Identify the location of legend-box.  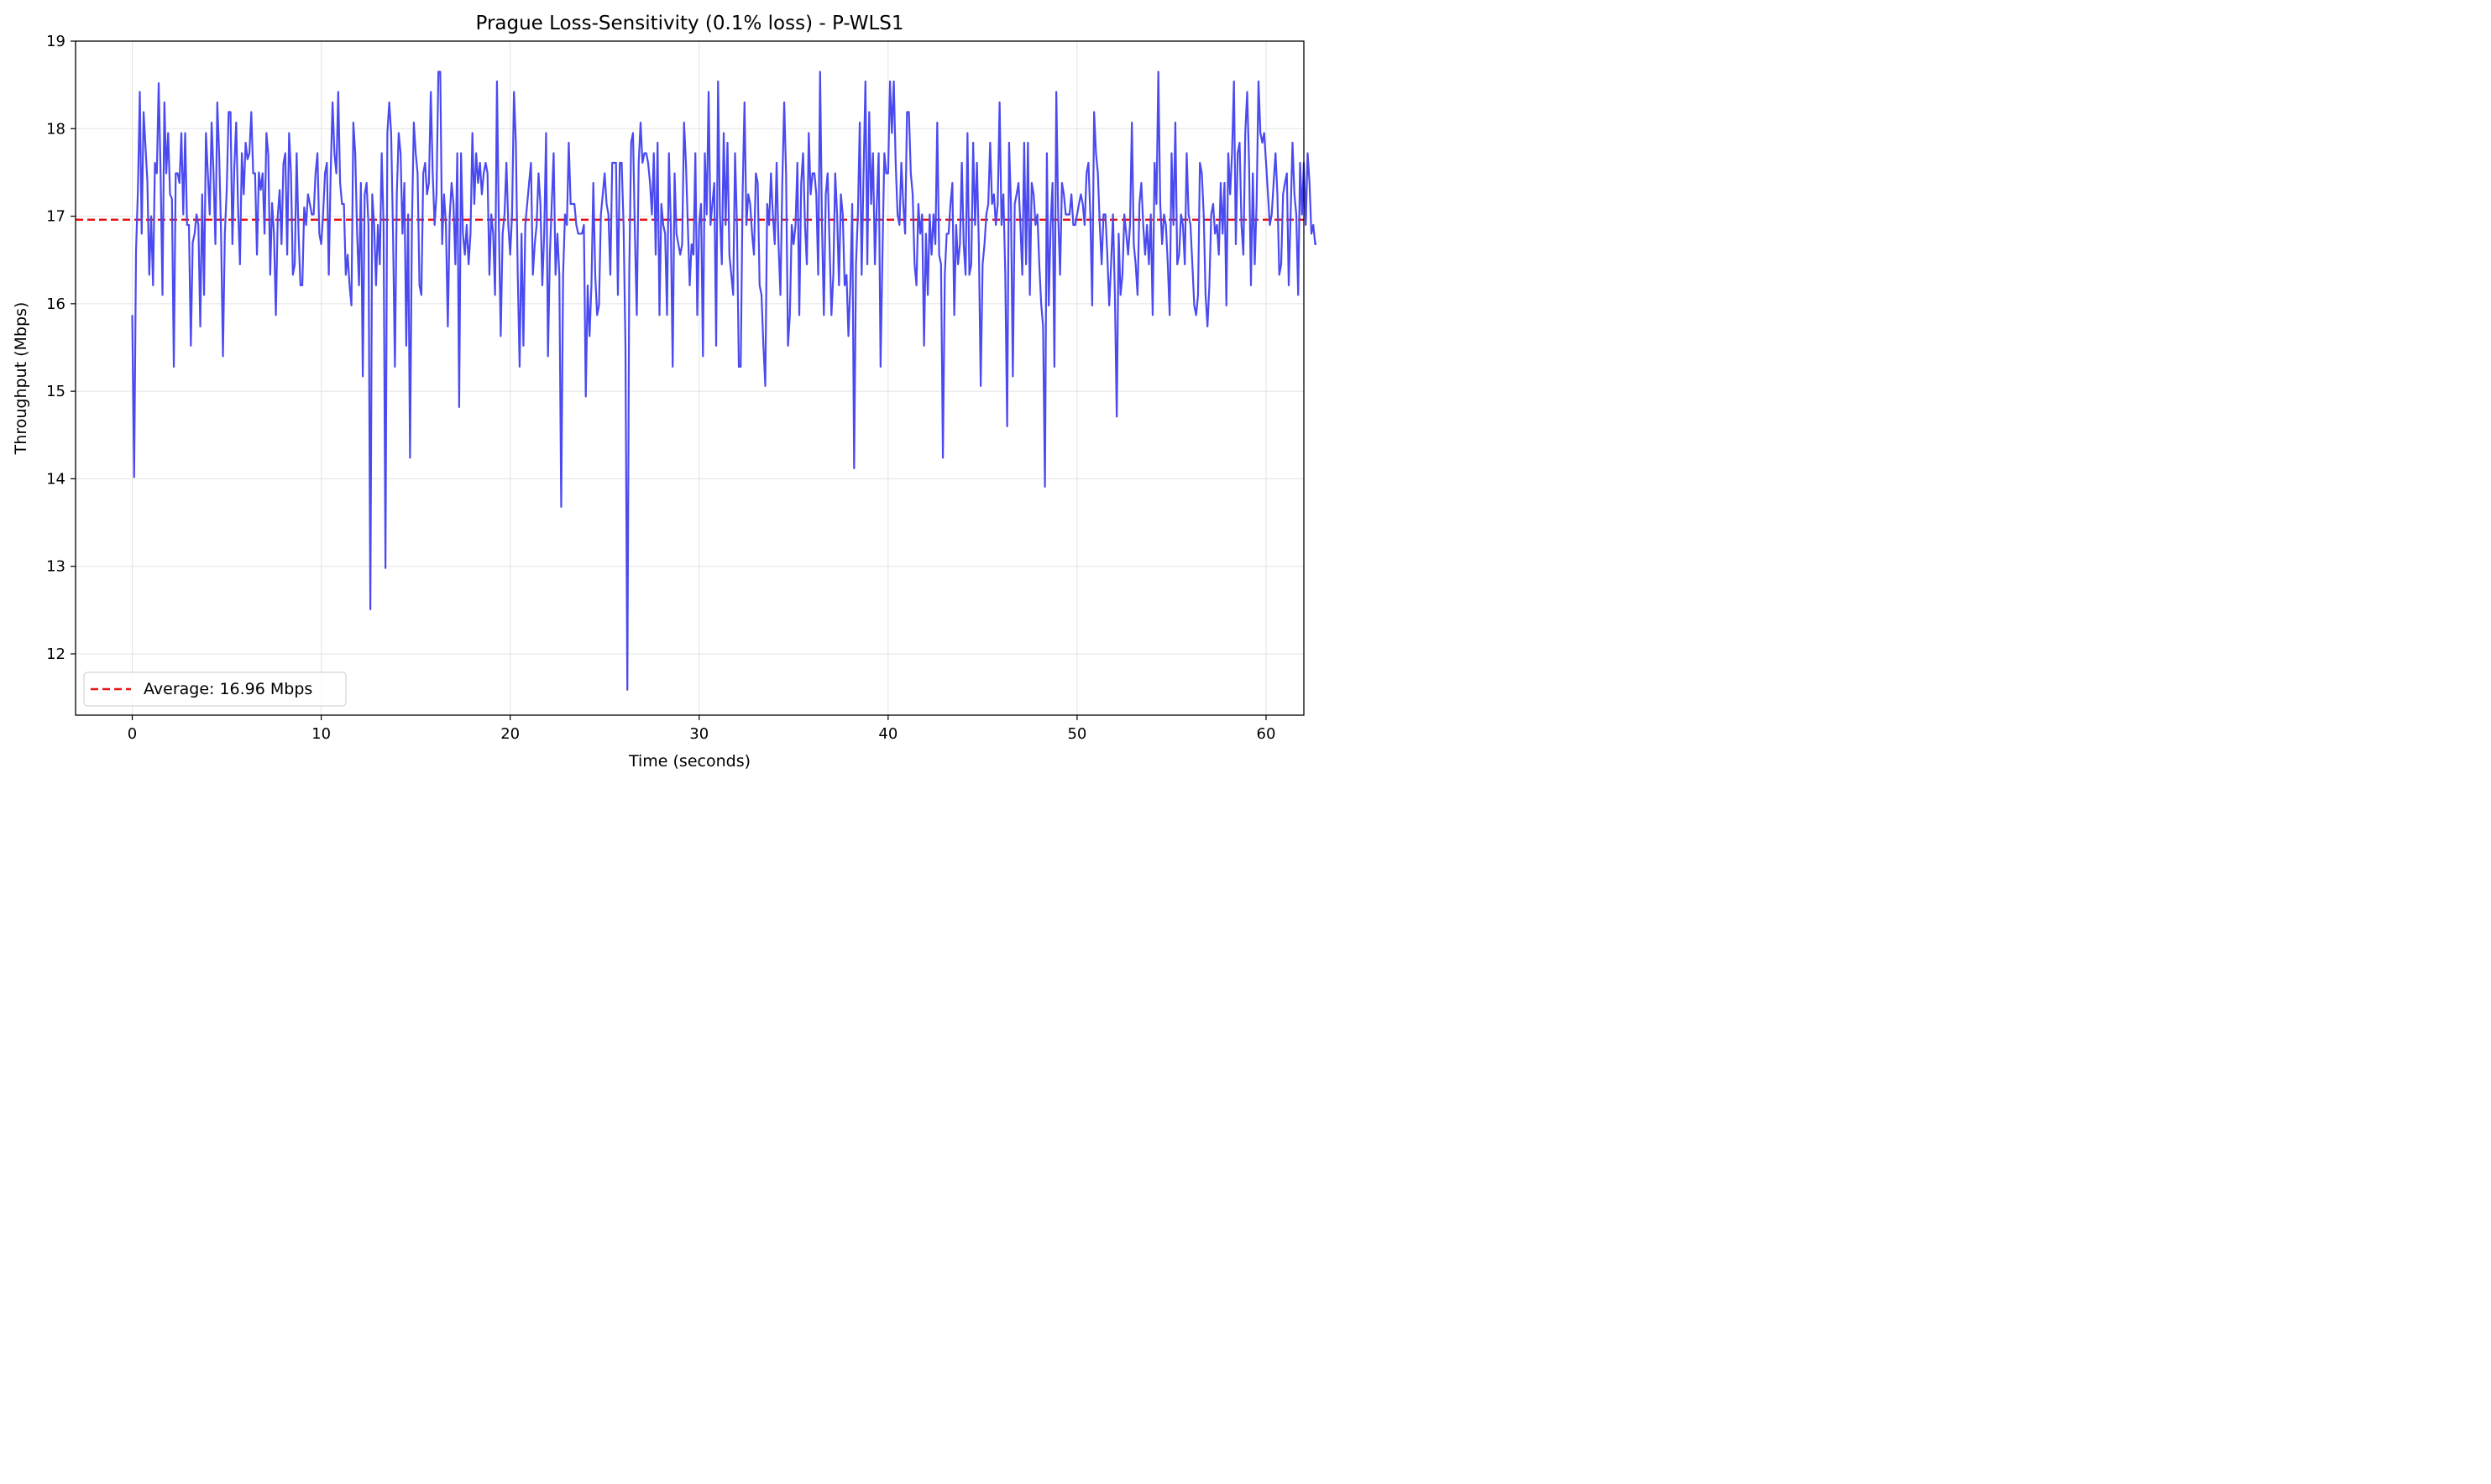
(215, 689).